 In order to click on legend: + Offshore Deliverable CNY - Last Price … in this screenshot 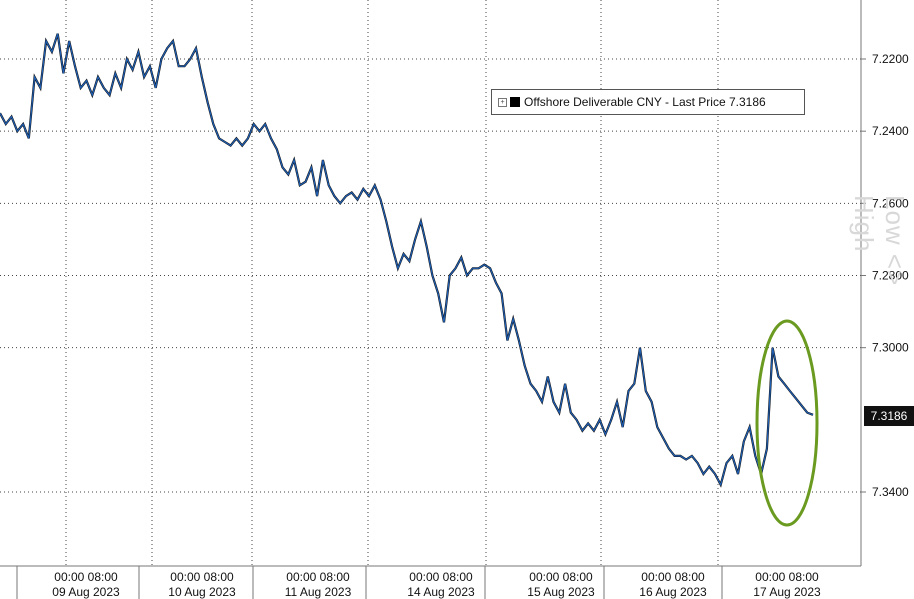, I will do `click(648, 102)`.